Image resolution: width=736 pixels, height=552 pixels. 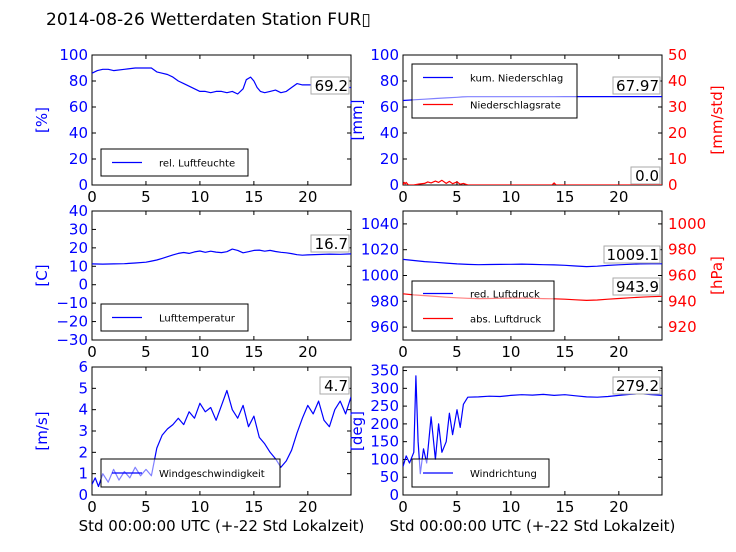 What do you see at coordinates (72, 303) in the screenshot?
I see `y-tick-label: −10` at bounding box center [72, 303].